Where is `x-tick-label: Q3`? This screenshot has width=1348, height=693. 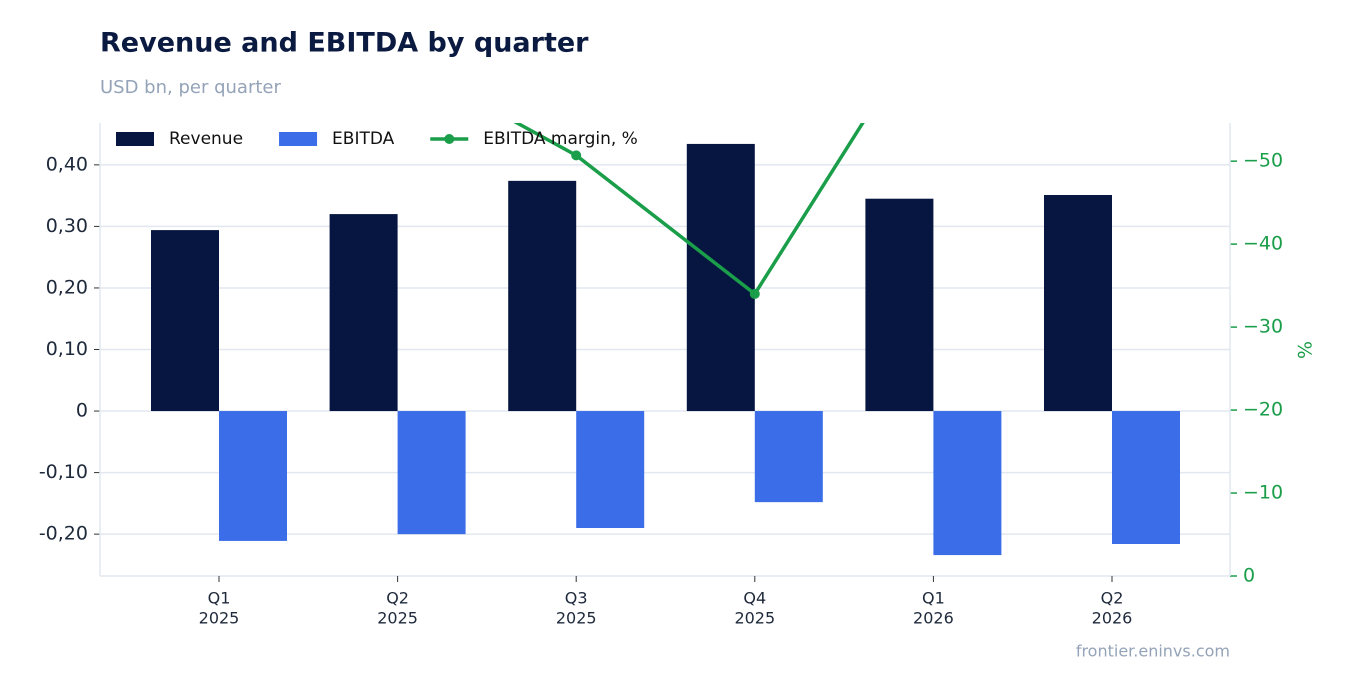
x-tick-label: Q3 is located at coordinates (576, 598).